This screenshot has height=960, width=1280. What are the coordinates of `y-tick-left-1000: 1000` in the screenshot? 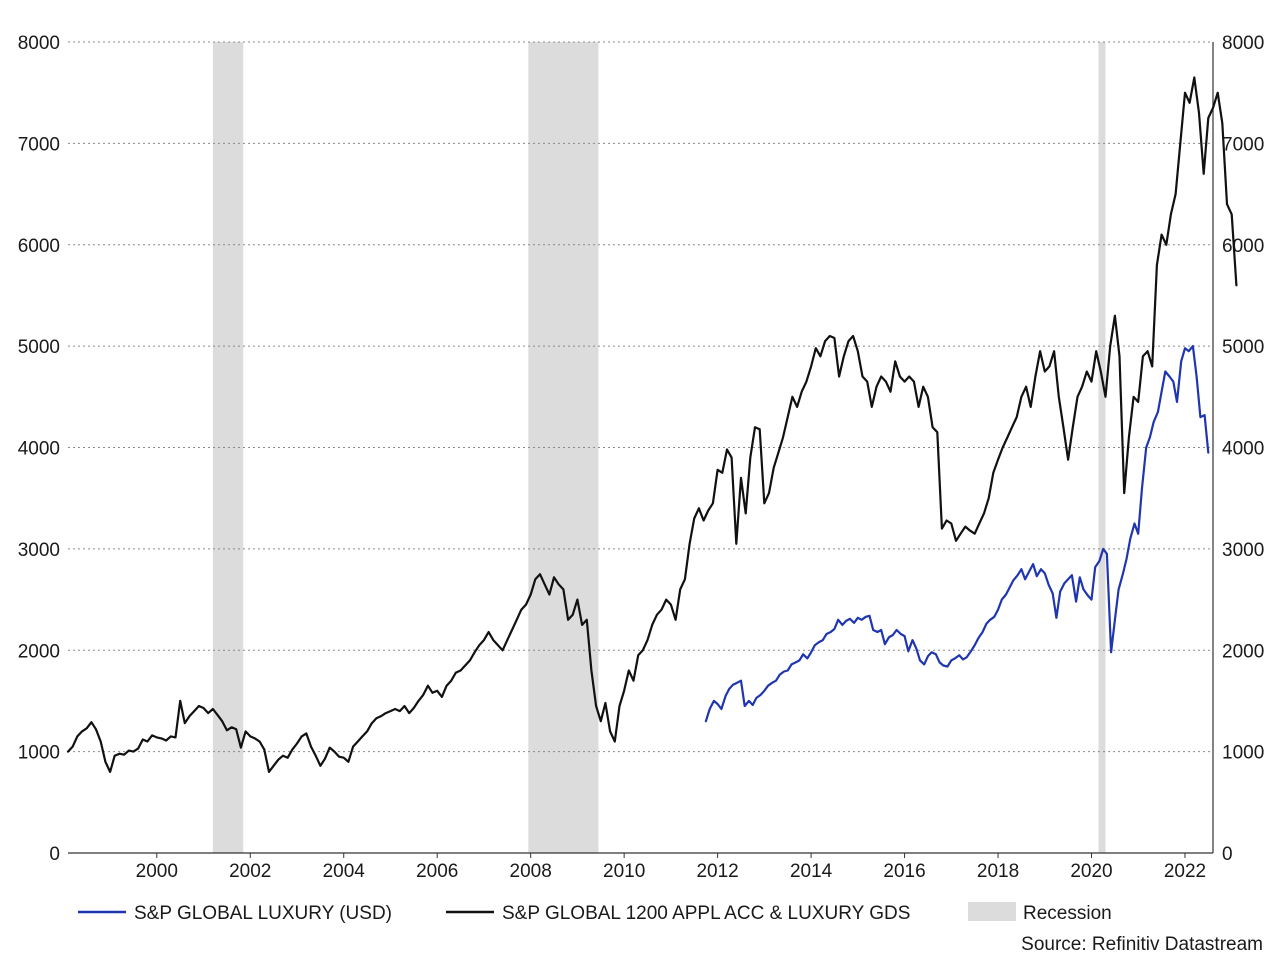 It's located at (39, 753).